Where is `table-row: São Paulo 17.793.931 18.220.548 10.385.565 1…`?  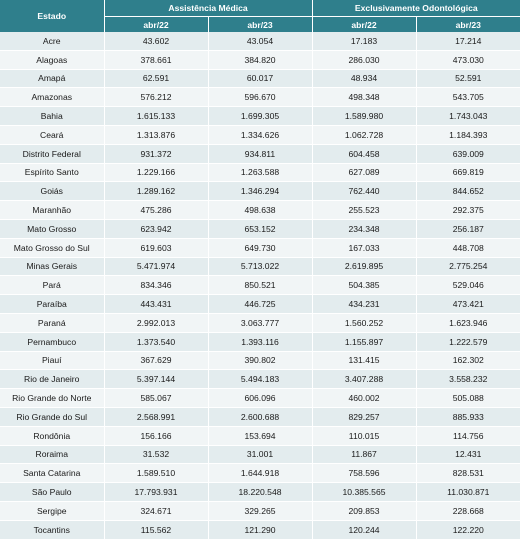 table-row: São Paulo 17.793.931 18.220.548 10.385.565 1… is located at coordinates (260, 492).